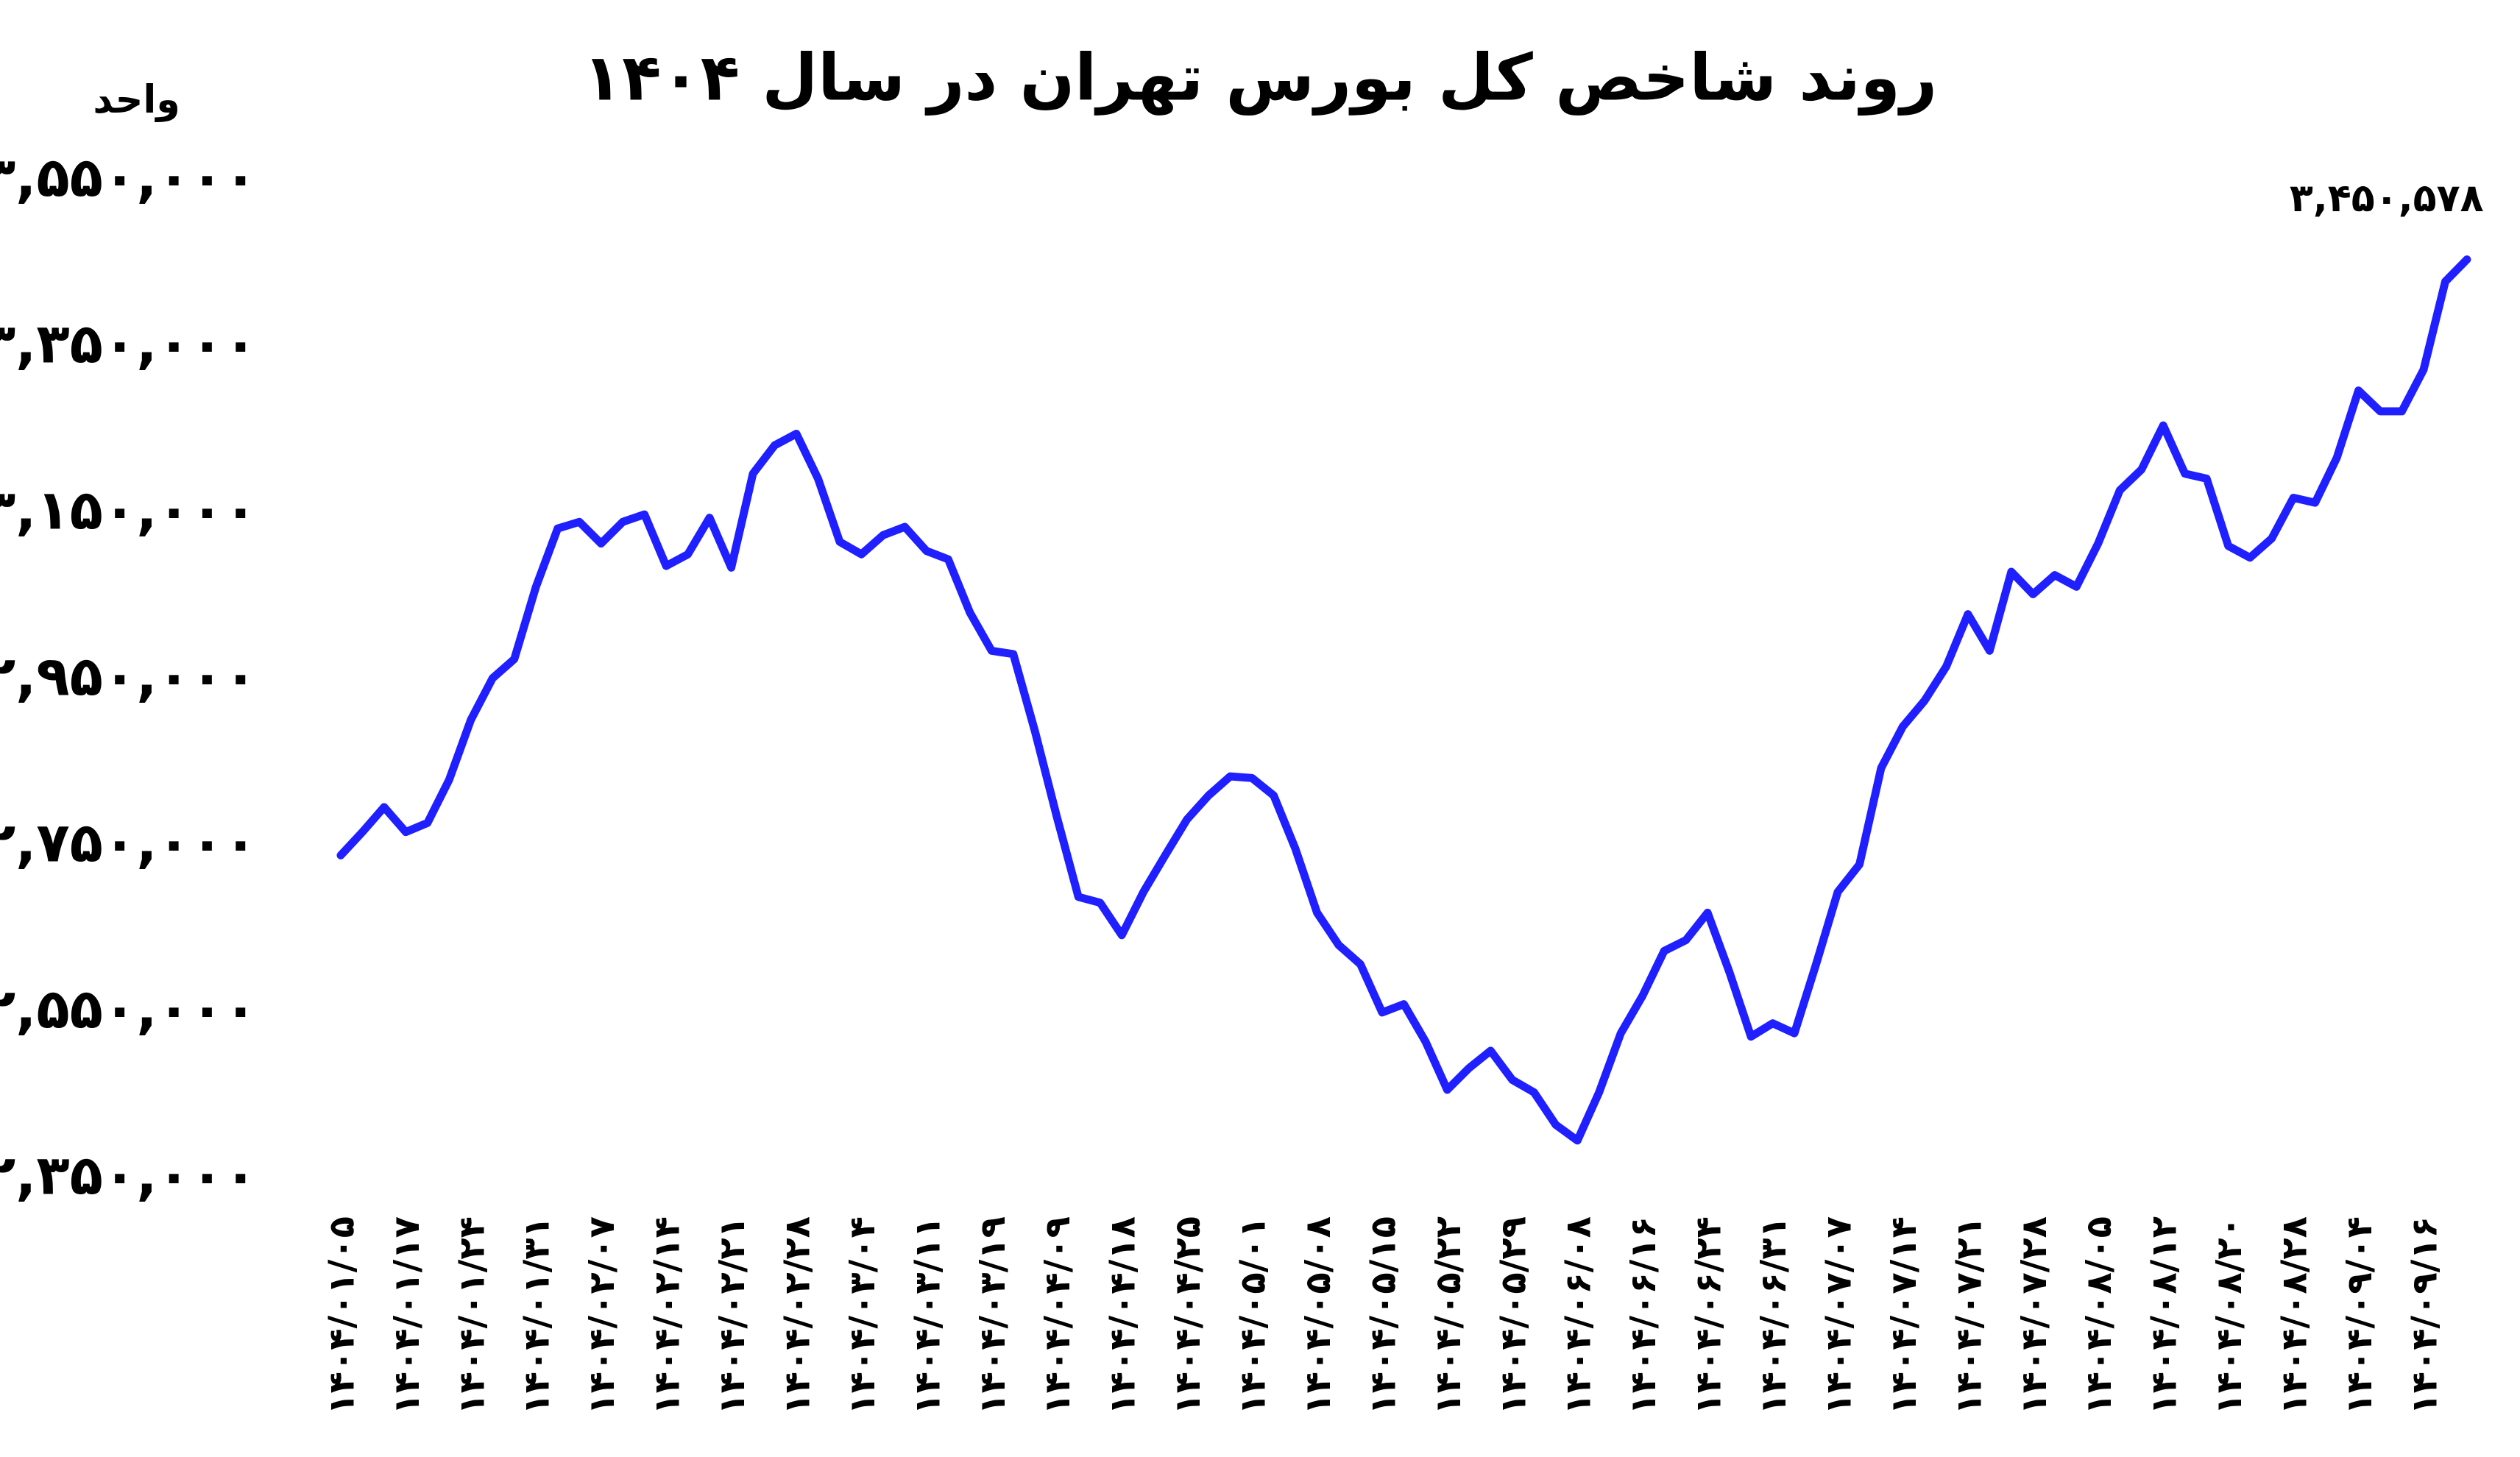 The image size is (2520, 1457). I want to click on y-tick-label: ۲,۵۵۰,۰۰۰, so click(129, 1008).